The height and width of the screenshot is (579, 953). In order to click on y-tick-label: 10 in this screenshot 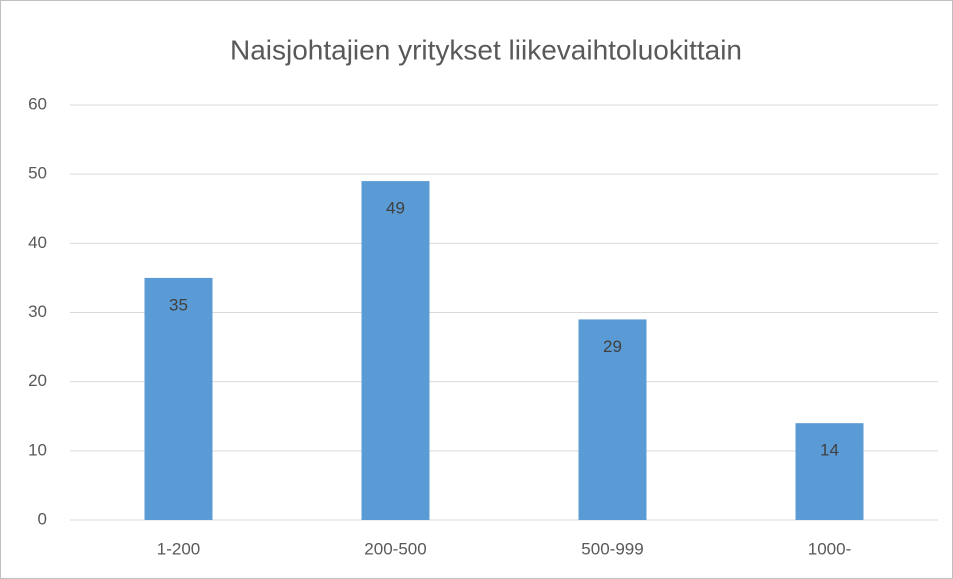, I will do `click(37, 449)`.